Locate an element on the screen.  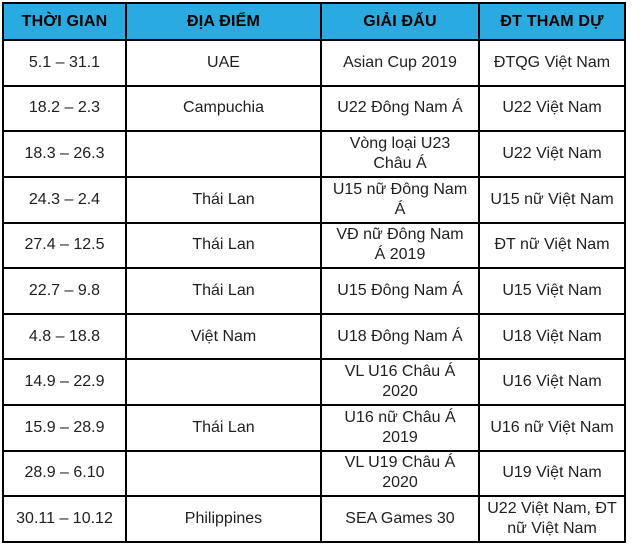
cell-dia-diem: Campuchia is located at coordinates (223, 108).